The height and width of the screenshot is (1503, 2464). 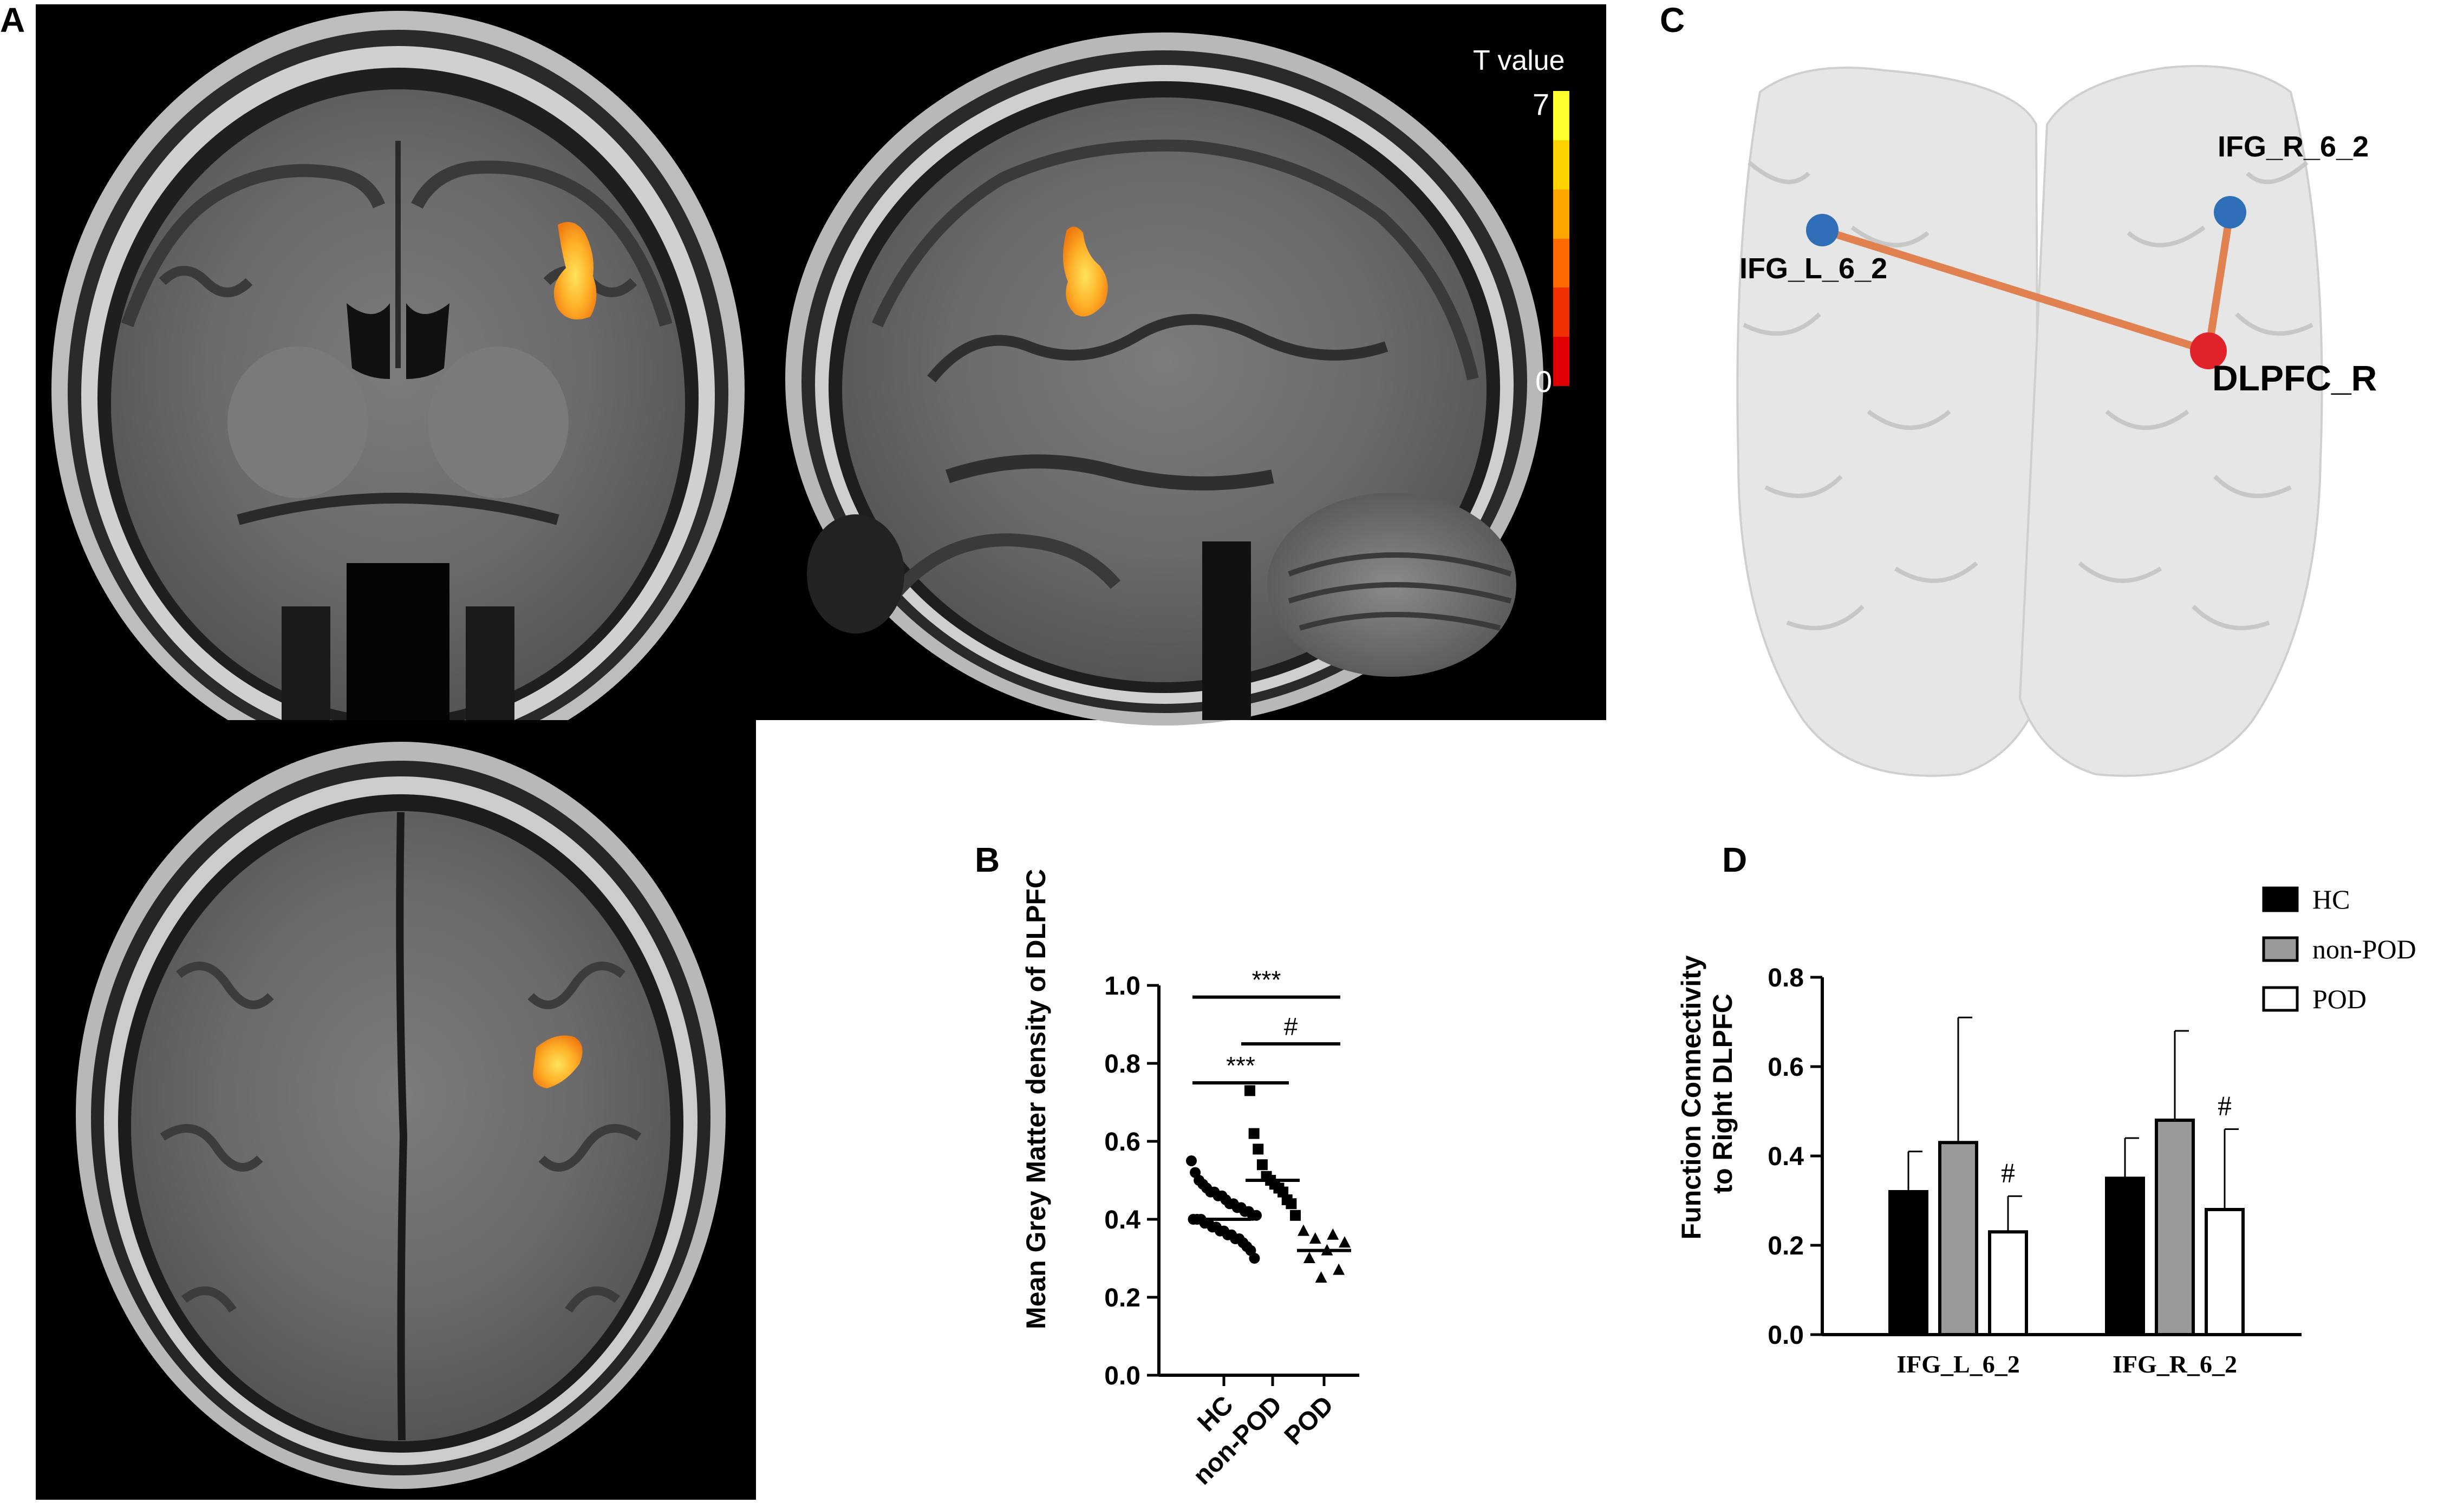 What do you see at coordinates (2219, 281) in the screenshot?
I see `edge-ifgr-dlpfc` at bounding box center [2219, 281].